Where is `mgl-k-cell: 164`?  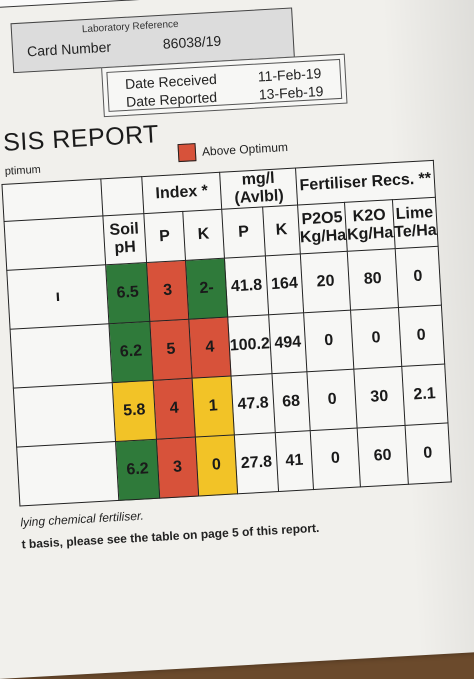
mgl-k-cell: 164 is located at coordinates (284, 284).